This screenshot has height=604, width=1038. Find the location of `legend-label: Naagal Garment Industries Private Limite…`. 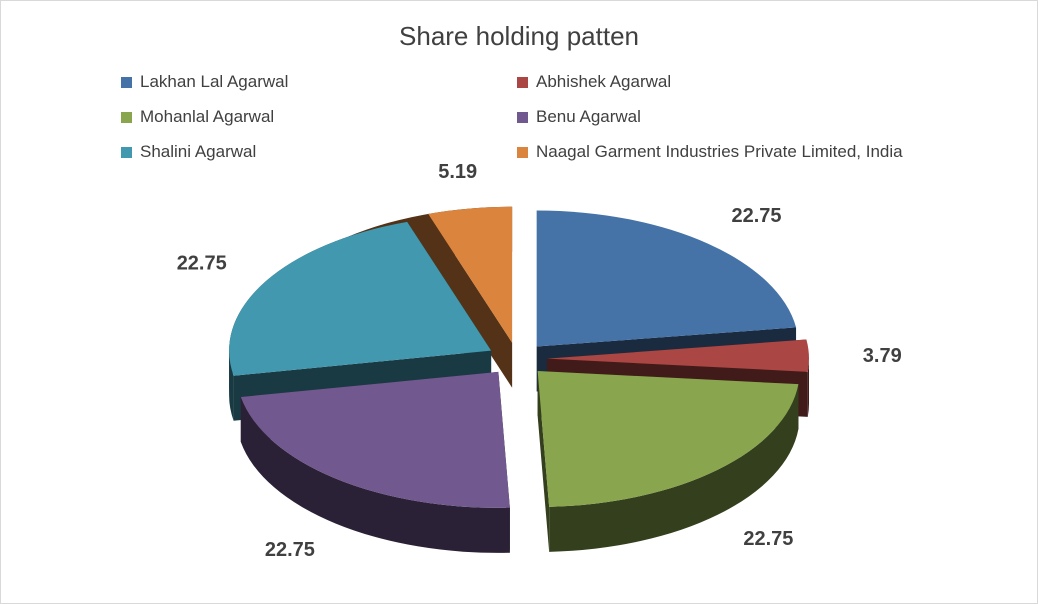

legend-label: Naagal Garment Industries Private Limite… is located at coordinates (719, 151).